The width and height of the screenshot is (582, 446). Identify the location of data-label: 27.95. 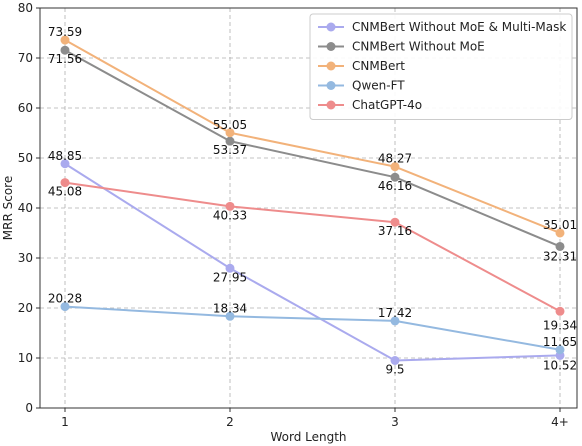
(230, 277).